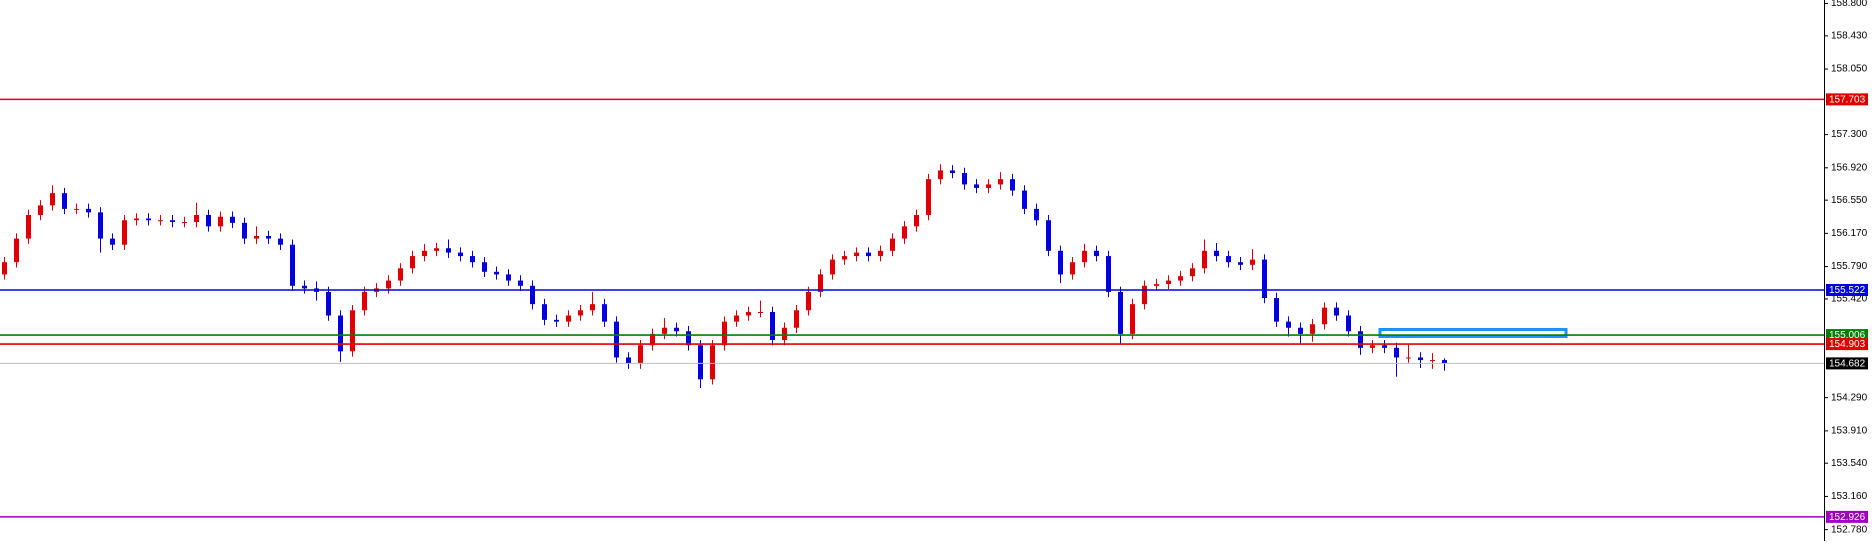  What do you see at coordinates (1849, 233) in the screenshot?
I see `y-tick-label: 156.170` at bounding box center [1849, 233].